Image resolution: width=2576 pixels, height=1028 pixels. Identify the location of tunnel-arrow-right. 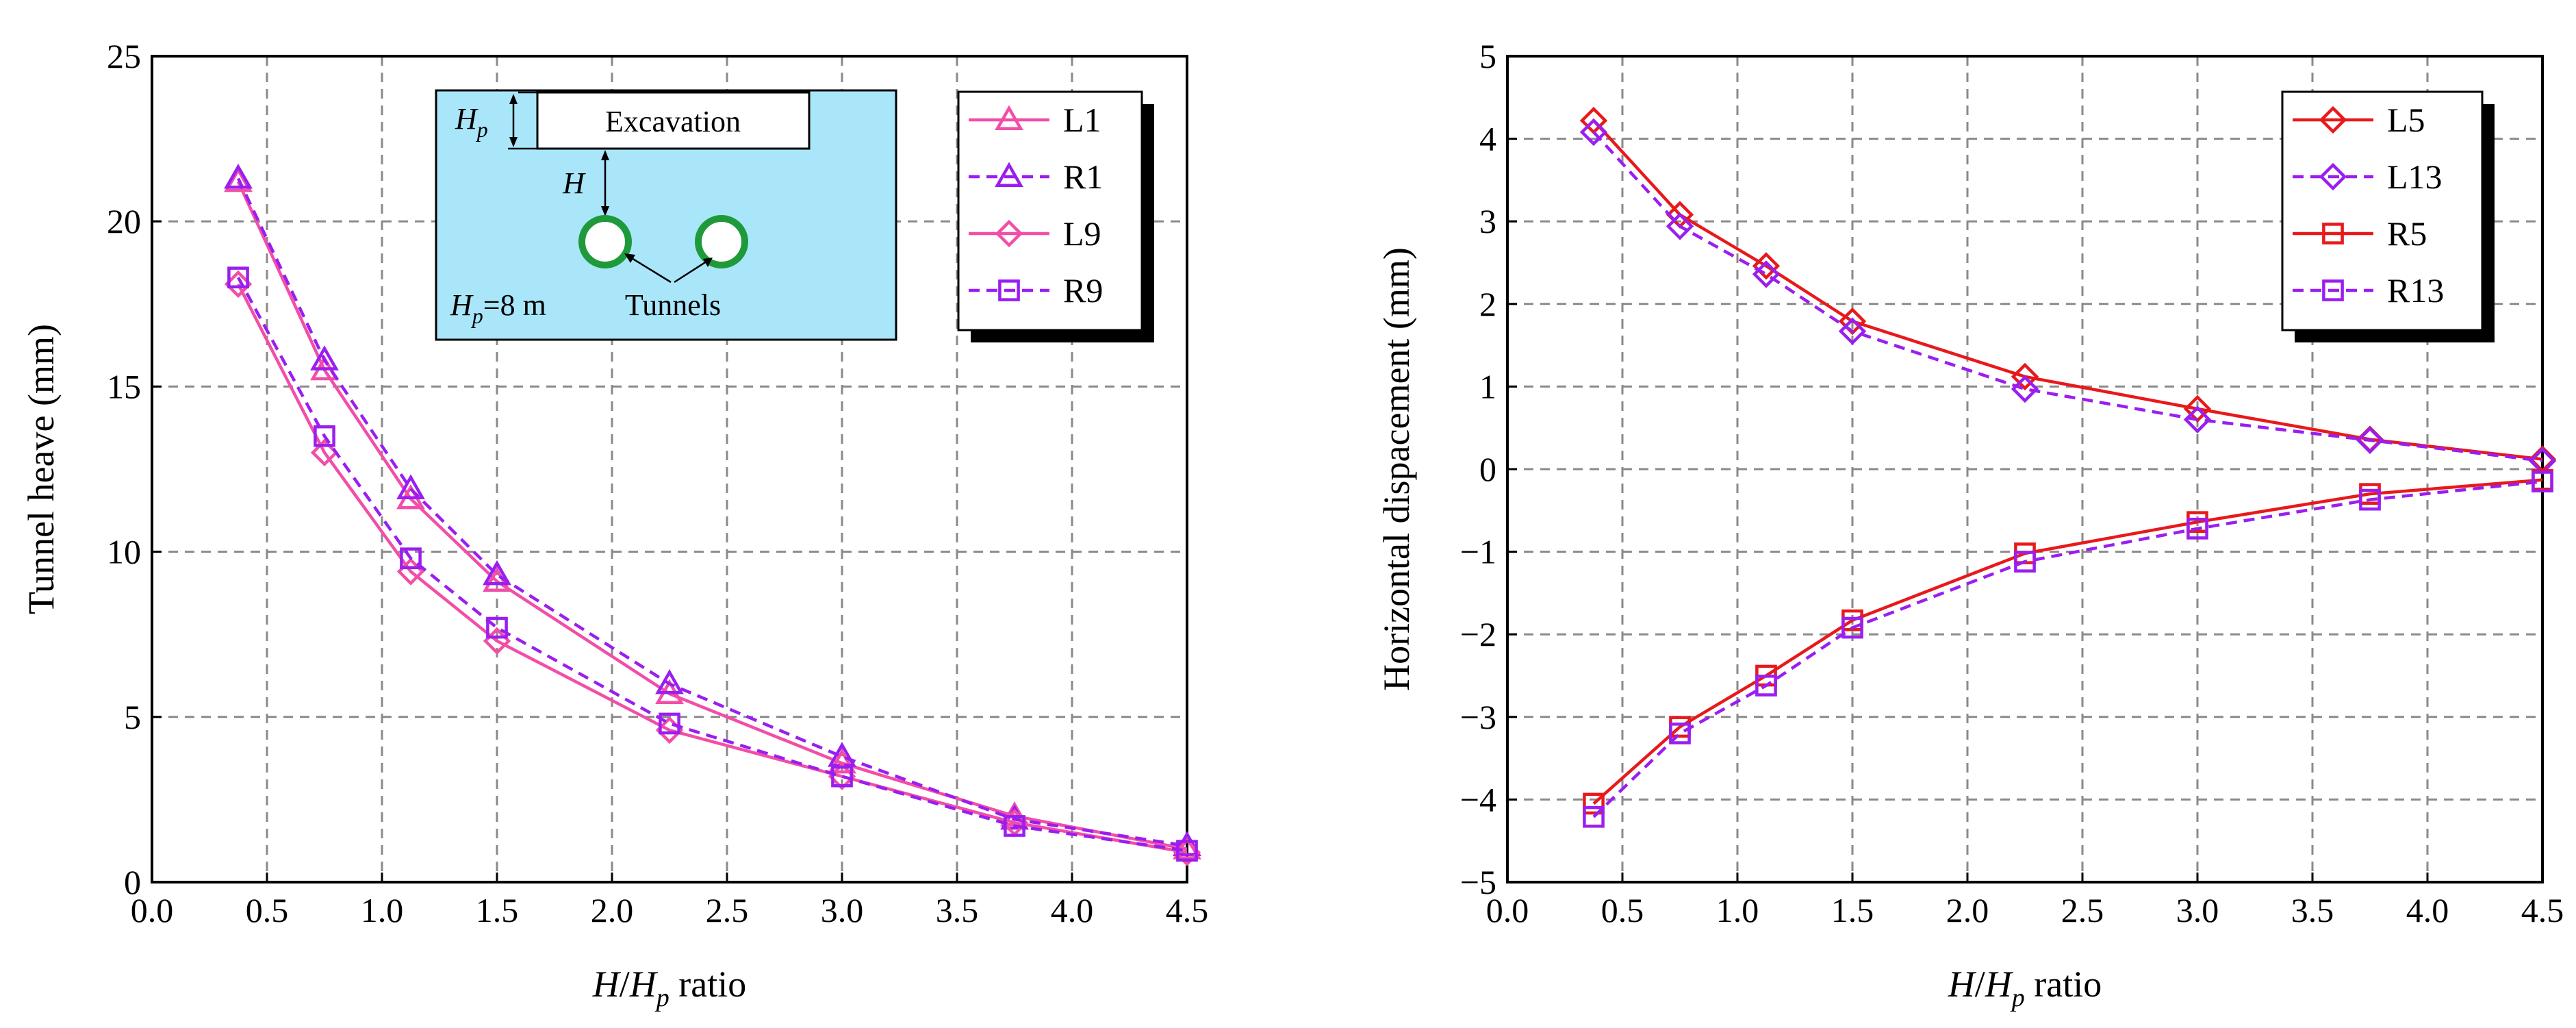
(691, 271).